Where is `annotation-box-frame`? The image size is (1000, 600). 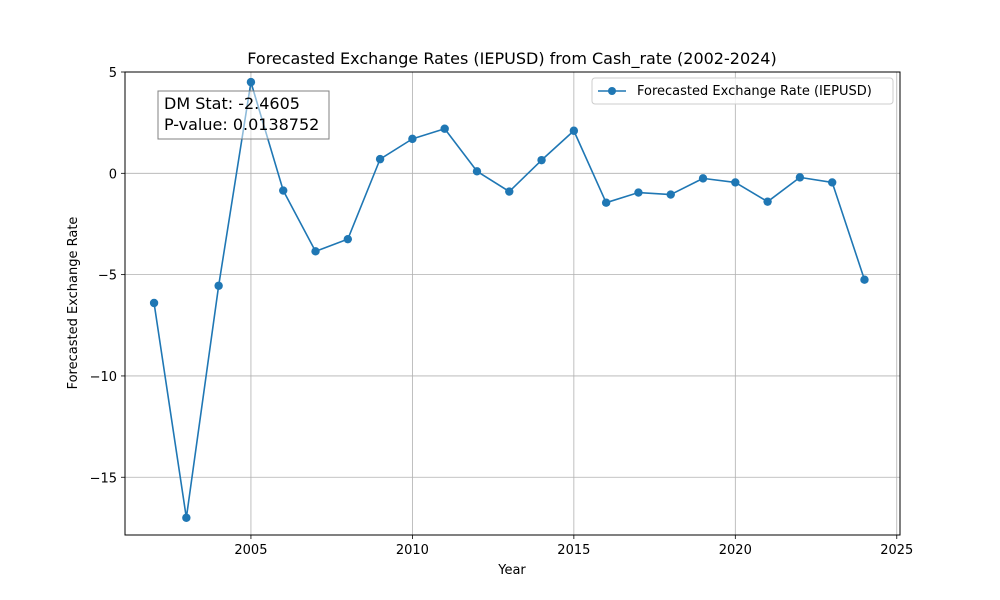 annotation-box-frame is located at coordinates (243, 115).